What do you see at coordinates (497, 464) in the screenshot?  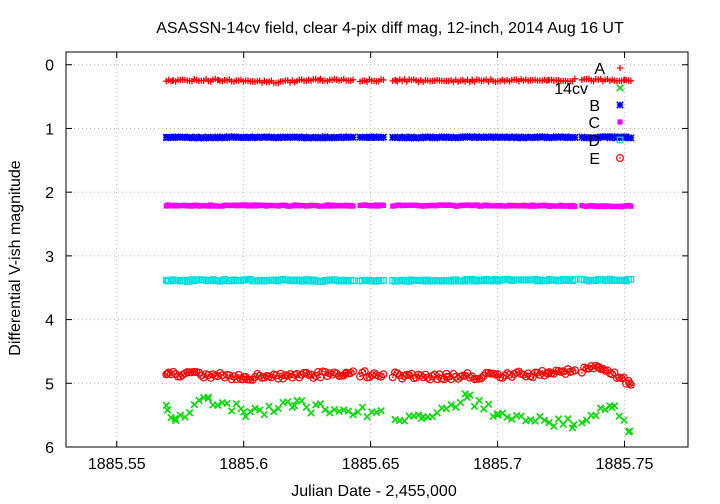 I see `x-tick-label: 1885.7` at bounding box center [497, 464].